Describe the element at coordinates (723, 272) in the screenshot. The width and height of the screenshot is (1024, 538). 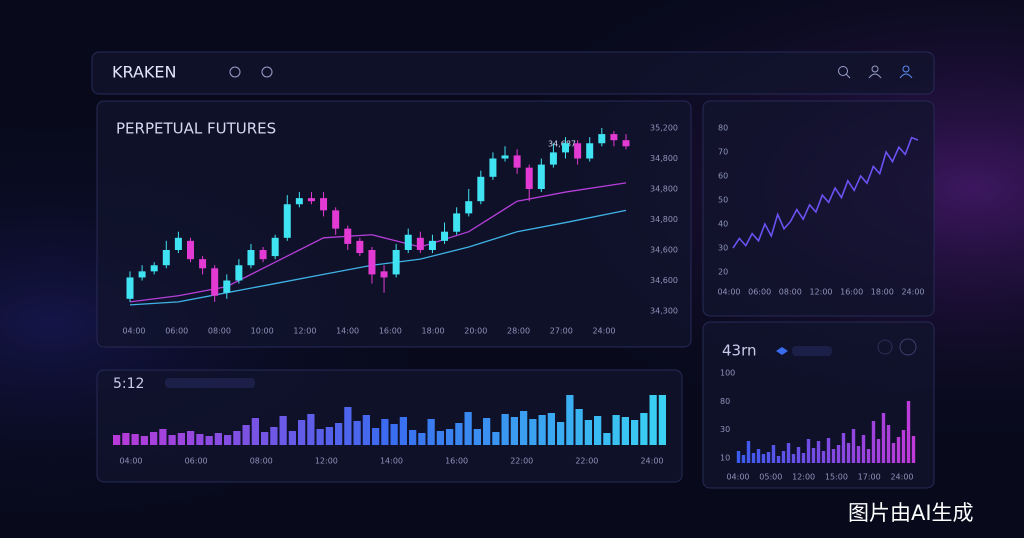
I see `y-tick-label: 20` at that location.